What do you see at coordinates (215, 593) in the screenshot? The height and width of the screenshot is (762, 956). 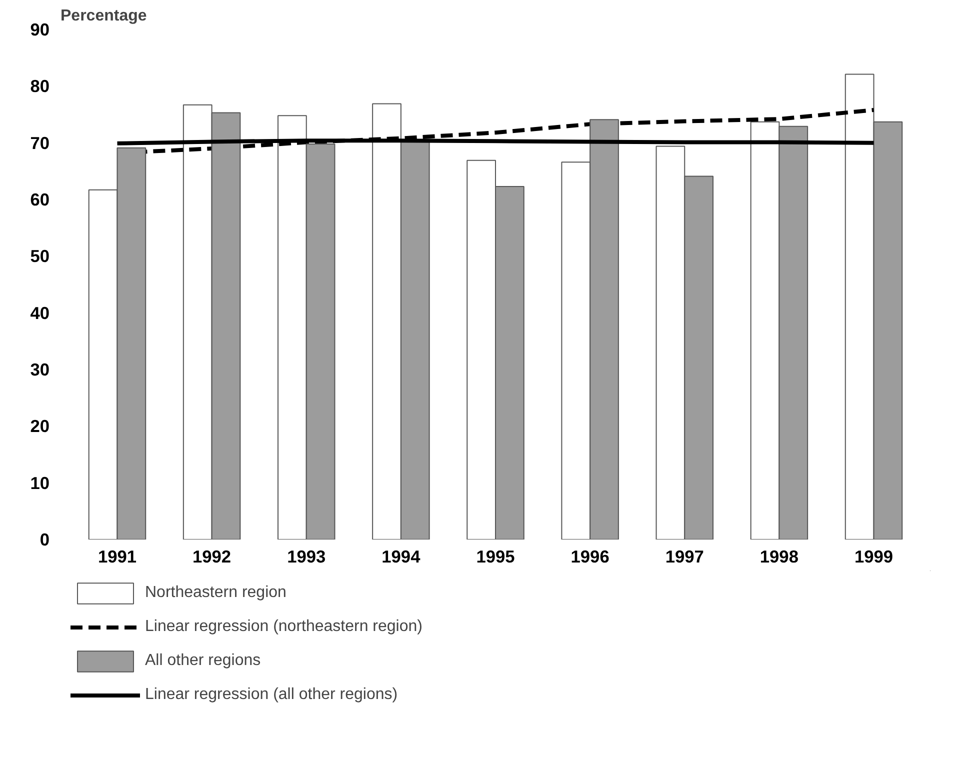 I see `legend-label: Northeastern region` at bounding box center [215, 593].